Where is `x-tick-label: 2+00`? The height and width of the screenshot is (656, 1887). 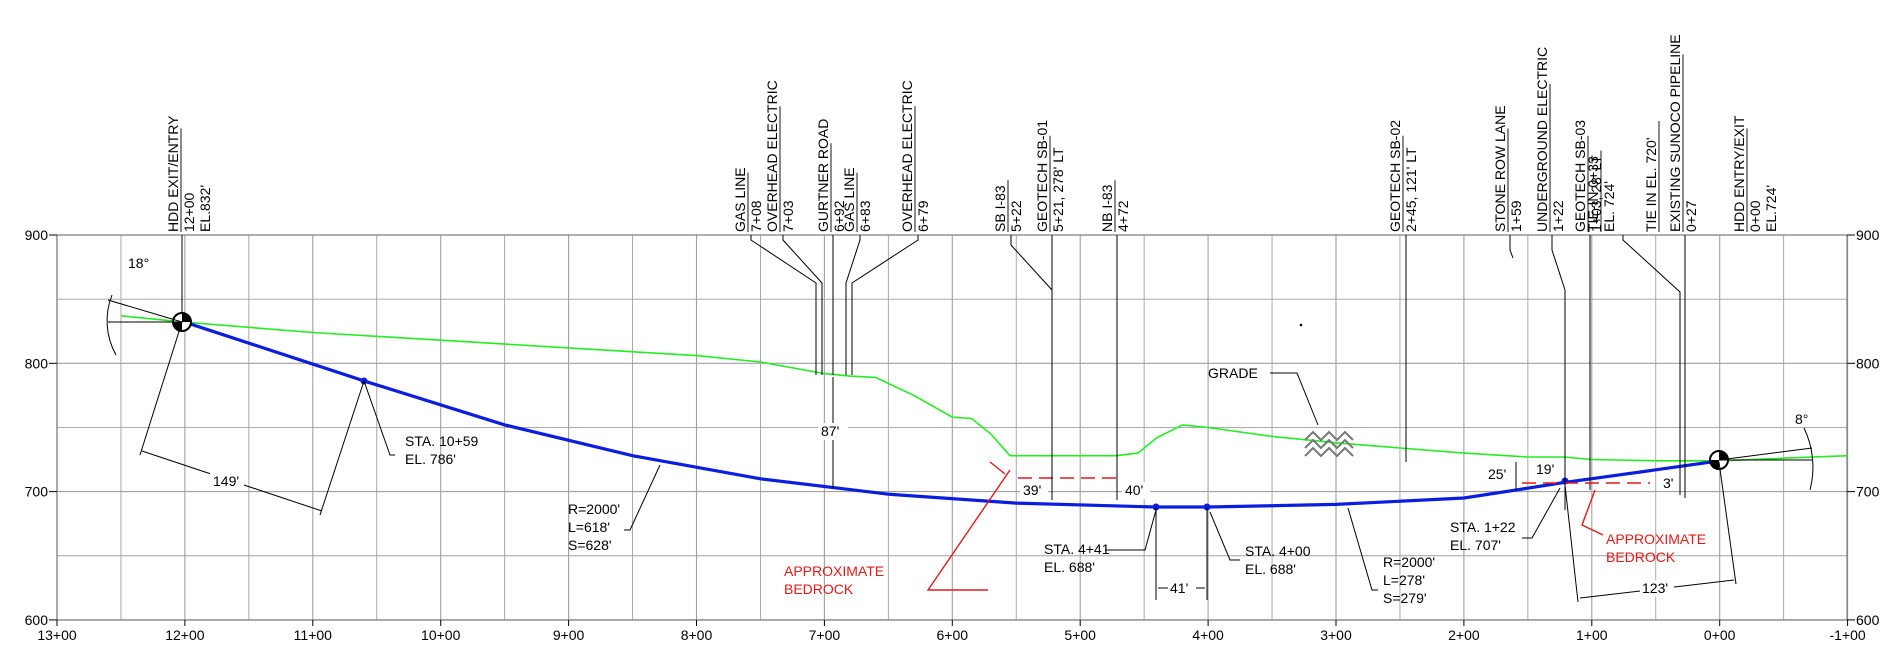
x-tick-label: 2+00 is located at coordinates (1464, 635).